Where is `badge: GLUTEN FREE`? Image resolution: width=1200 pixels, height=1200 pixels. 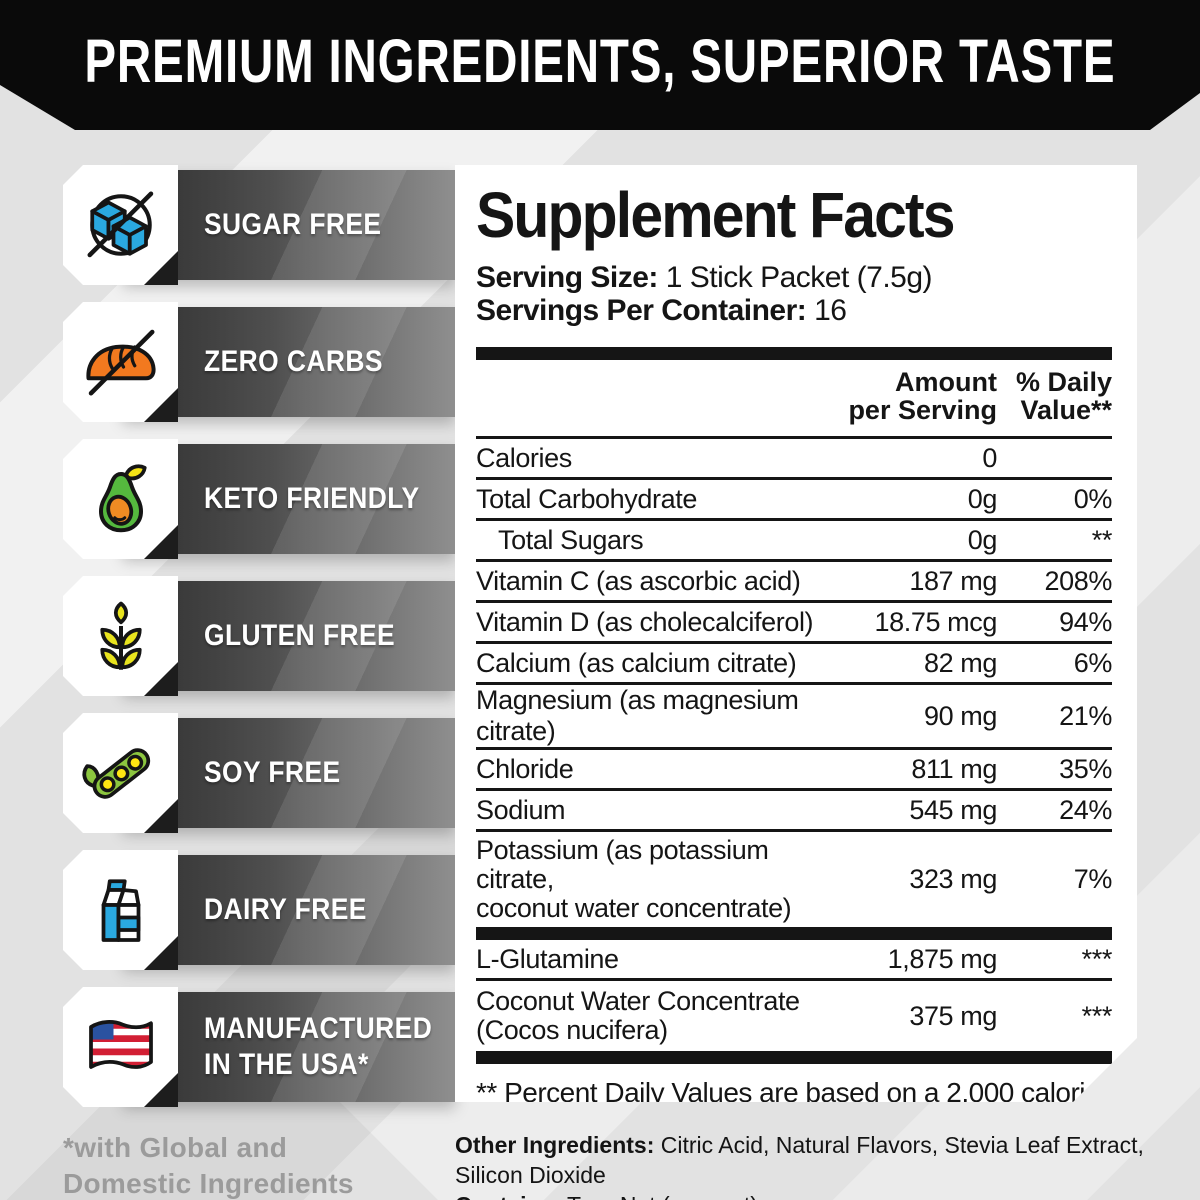
badge: GLUTEN FREE is located at coordinates (259, 636).